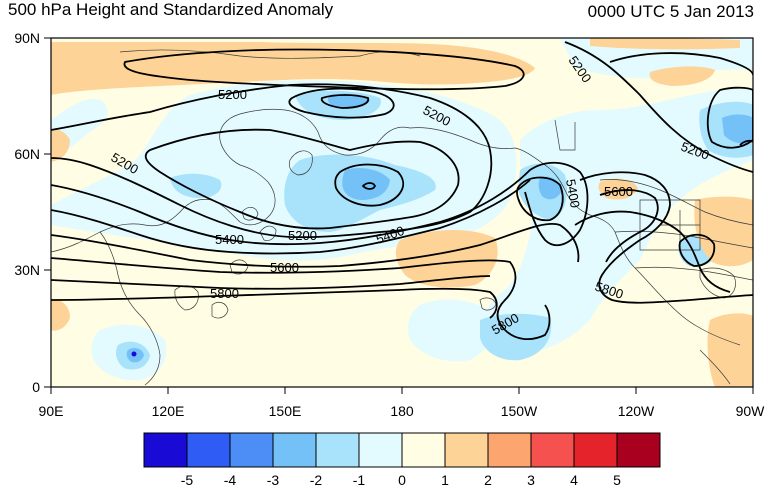 This screenshot has width=768, height=488. I want to click on lat-label-eq: 0, so click(36, 387).